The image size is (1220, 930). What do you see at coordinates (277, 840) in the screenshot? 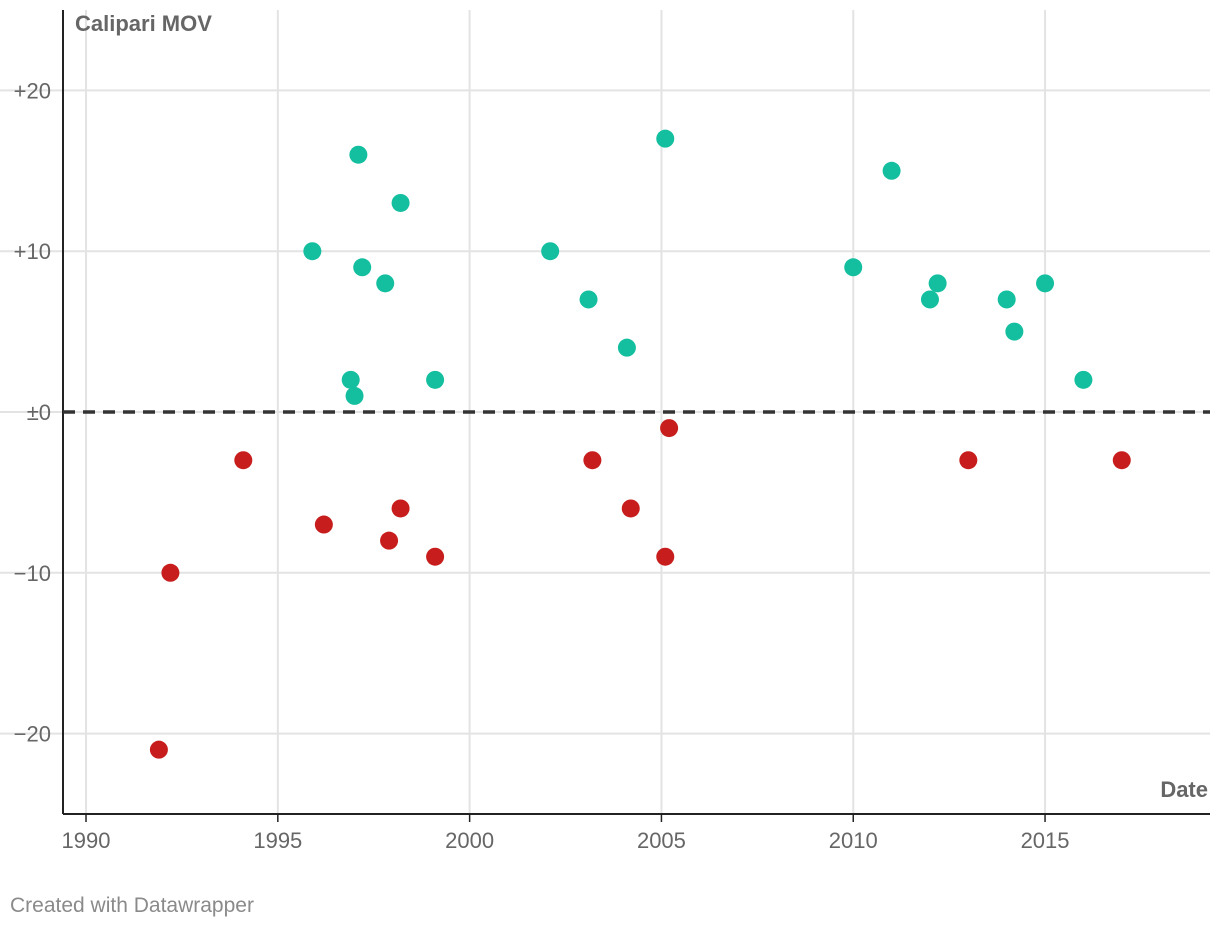
I see `x-tick-label-1995: 1995` at bounding box center [277, 840].